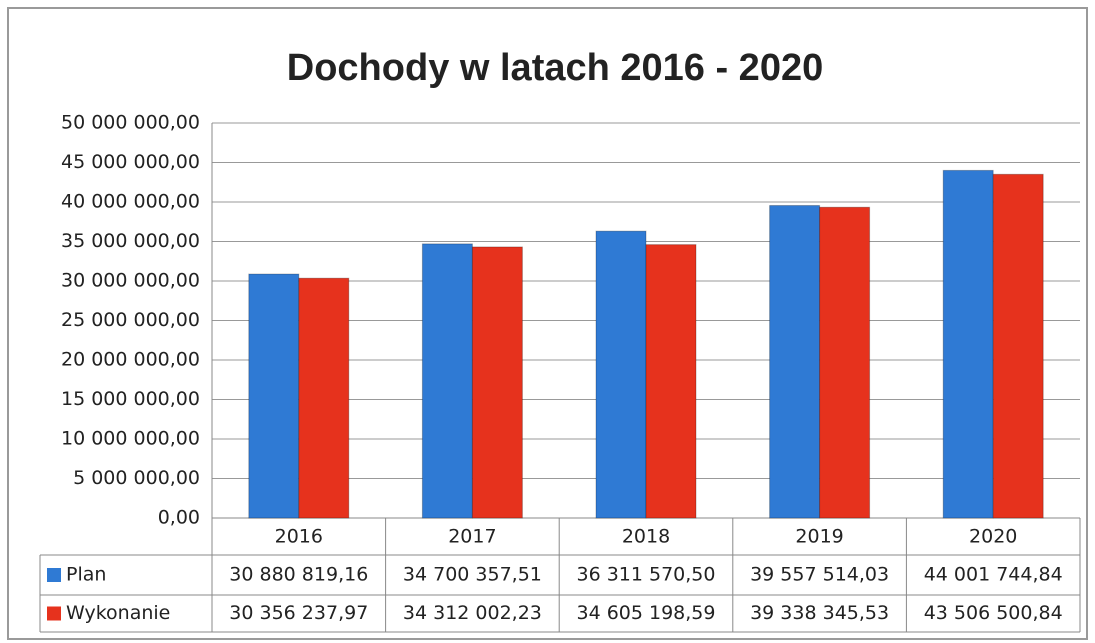  What do you see at coordinates (993, 537) in the screenshot?
I see `x-tick-label: 2020` at bounding box center [993, 537].